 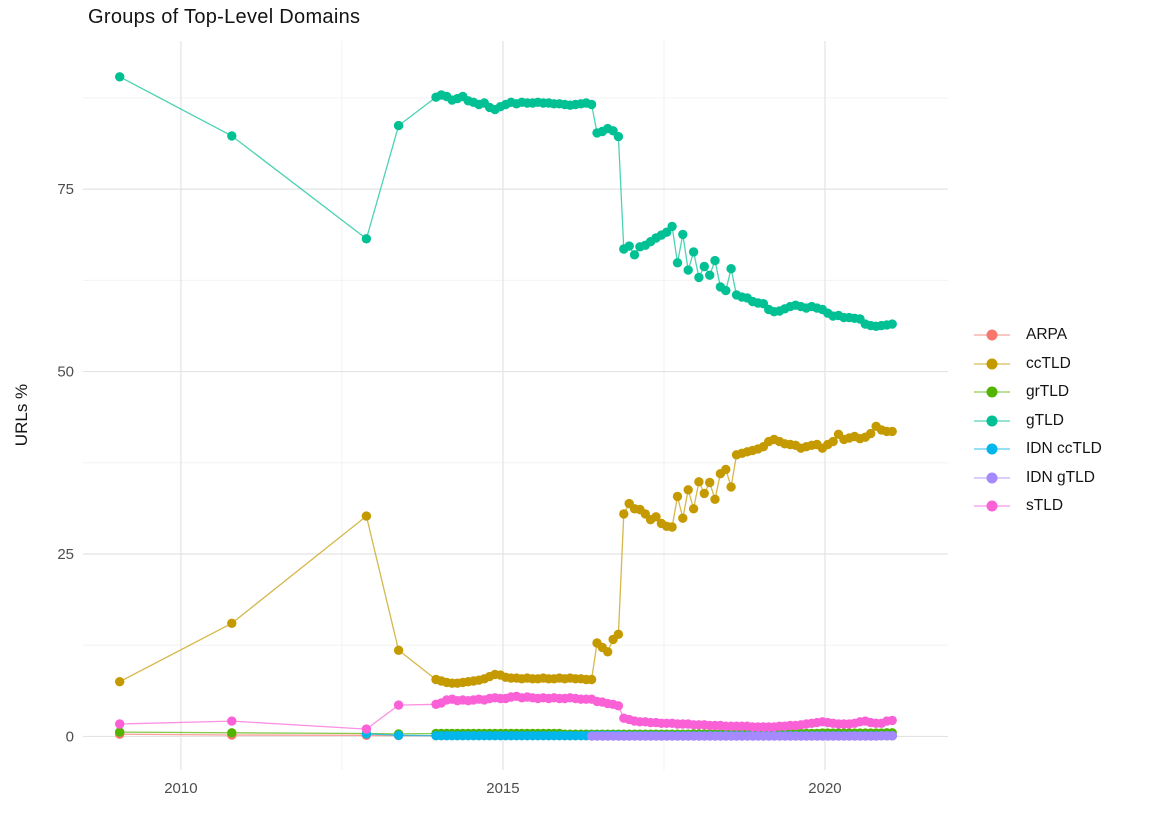 I want to click on legend-label: ccTLD, so click(x=1048, y=363).